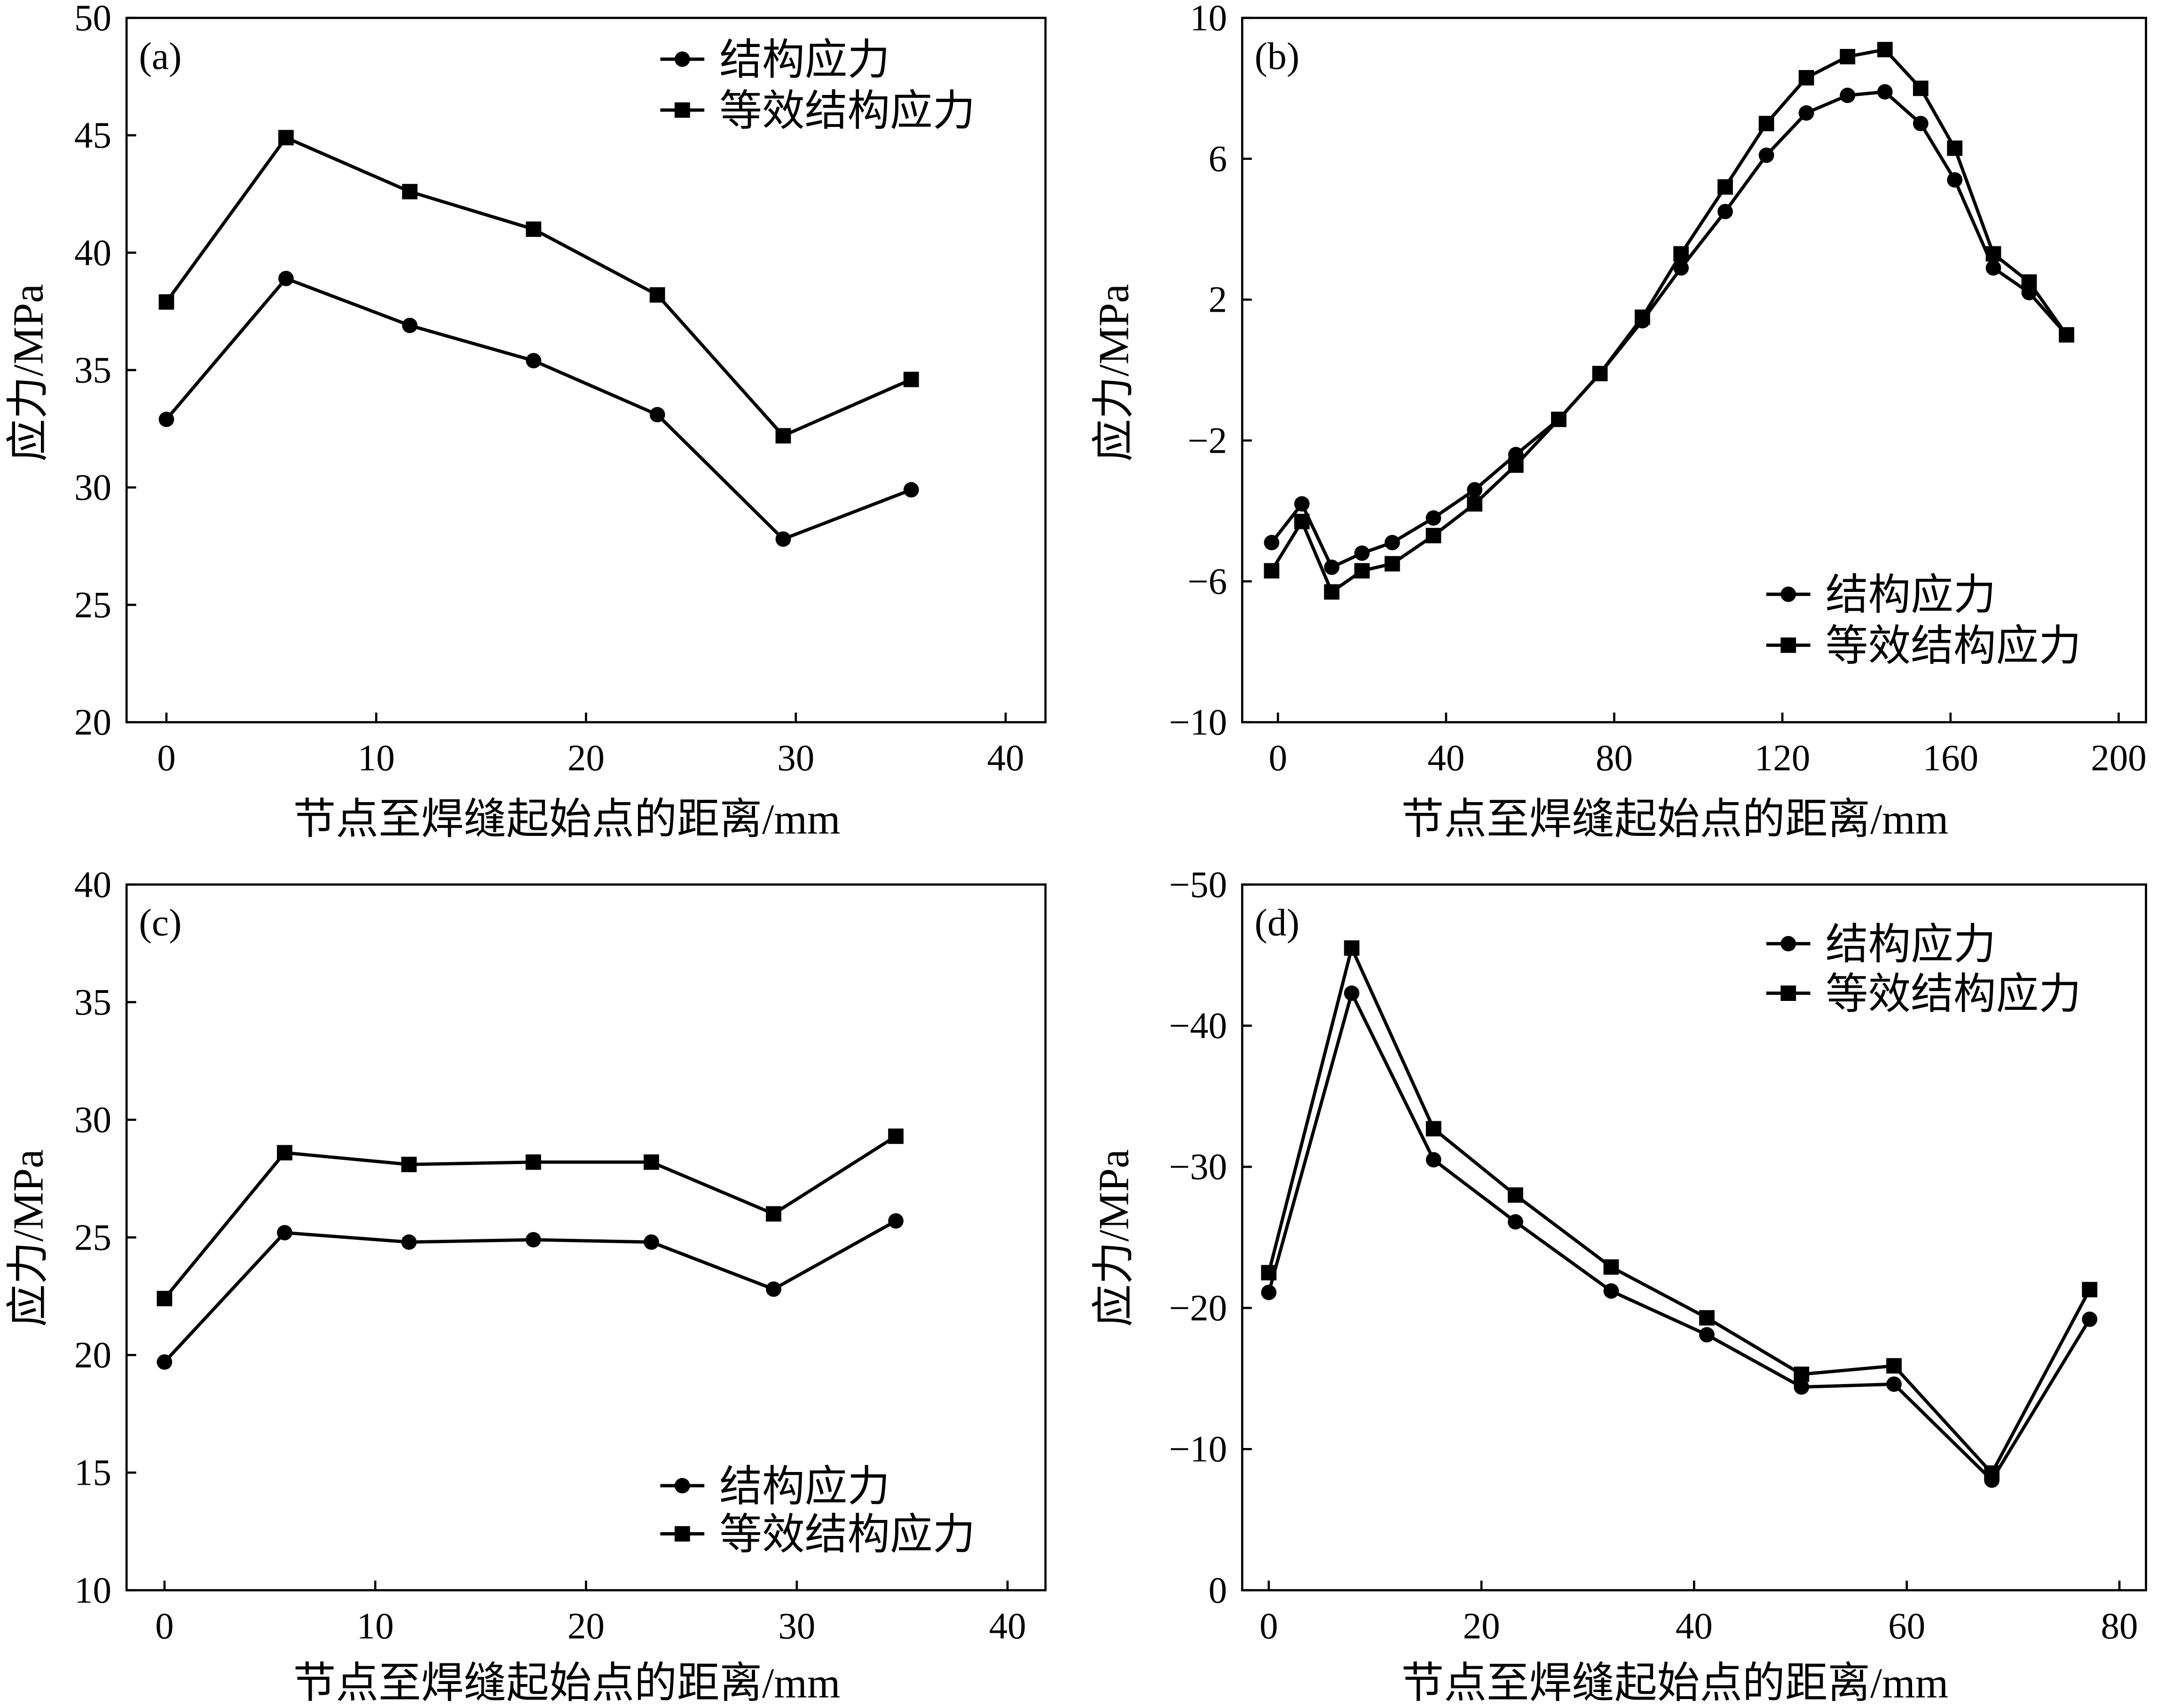 This screenshot has height=1708, width=2157. Describe the element at coordinates (1277, 55) in the screenshot. I see `panel-label: (b)` at that location.